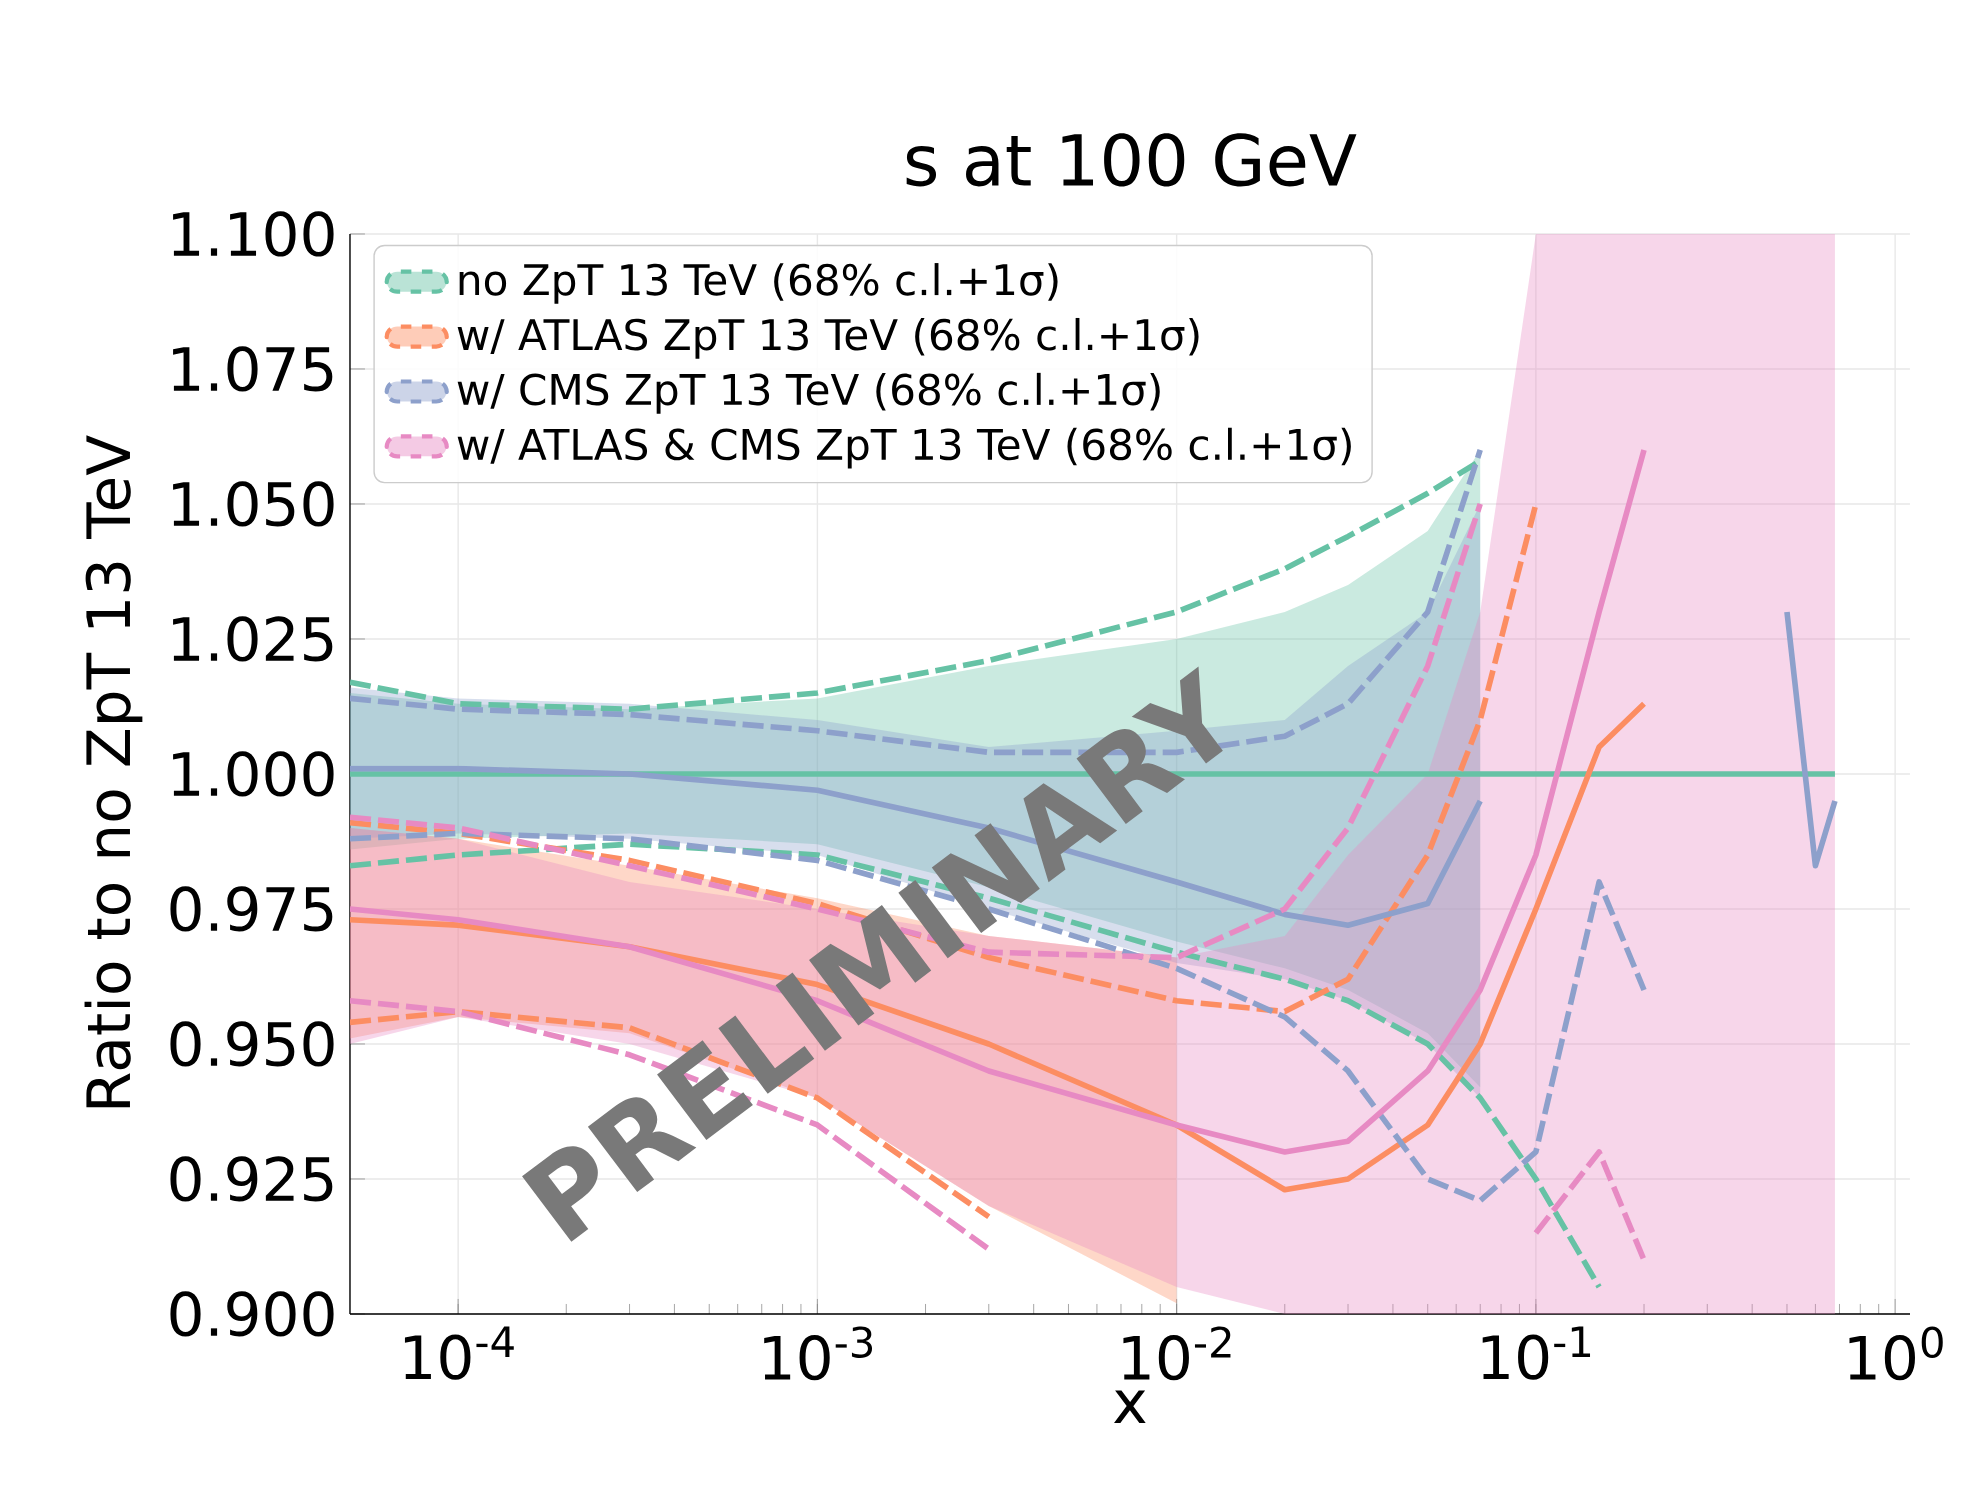 The width and height of the screenshot is (1962, 1493). I want to click on y-tick-label: 0.950, so click(252, 1044).